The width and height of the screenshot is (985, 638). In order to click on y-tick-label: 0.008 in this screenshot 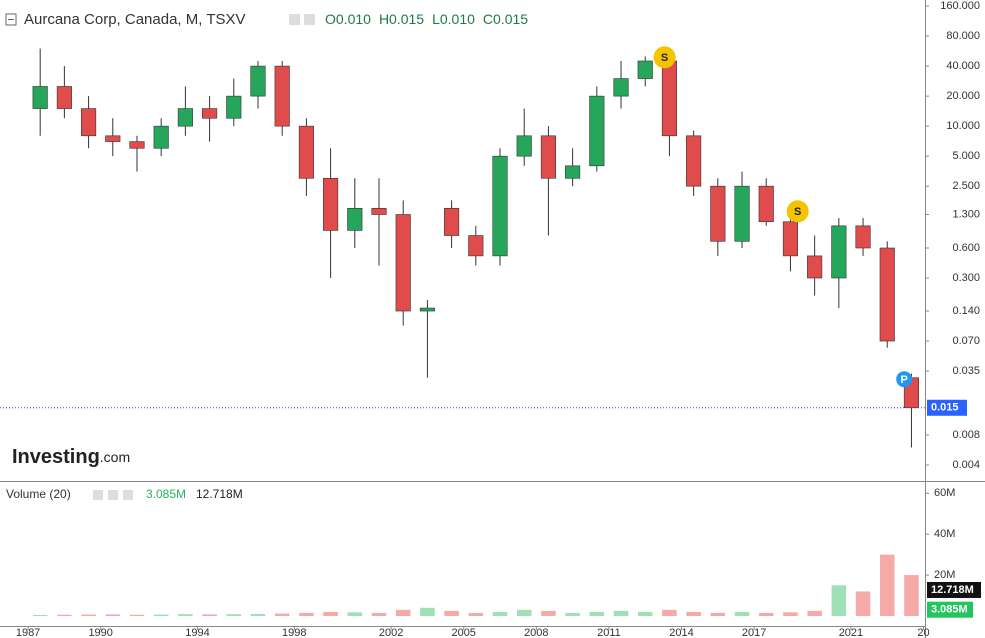, I will do `click(966, 435)`.